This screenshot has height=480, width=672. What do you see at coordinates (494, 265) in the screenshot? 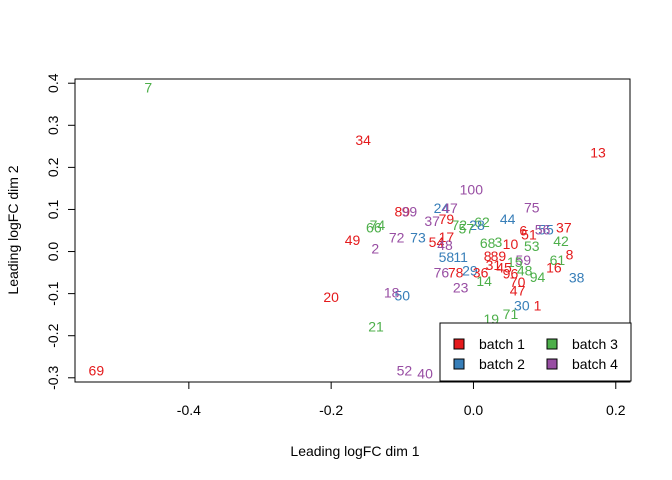
I see `point-label: 31` at bounding box center [494, 265].